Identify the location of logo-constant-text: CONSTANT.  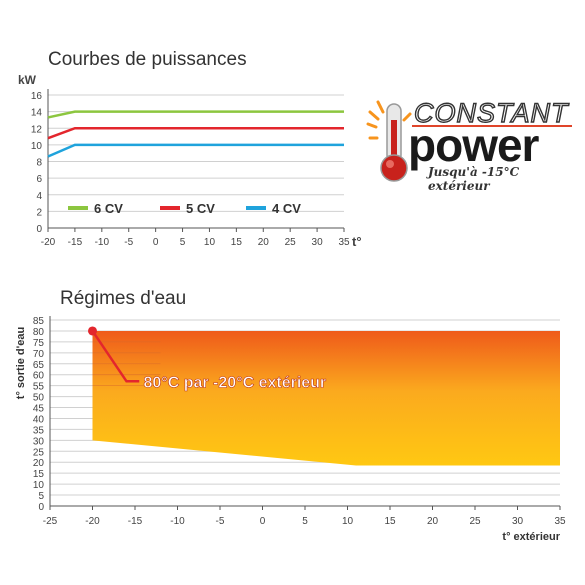
(491, 112).